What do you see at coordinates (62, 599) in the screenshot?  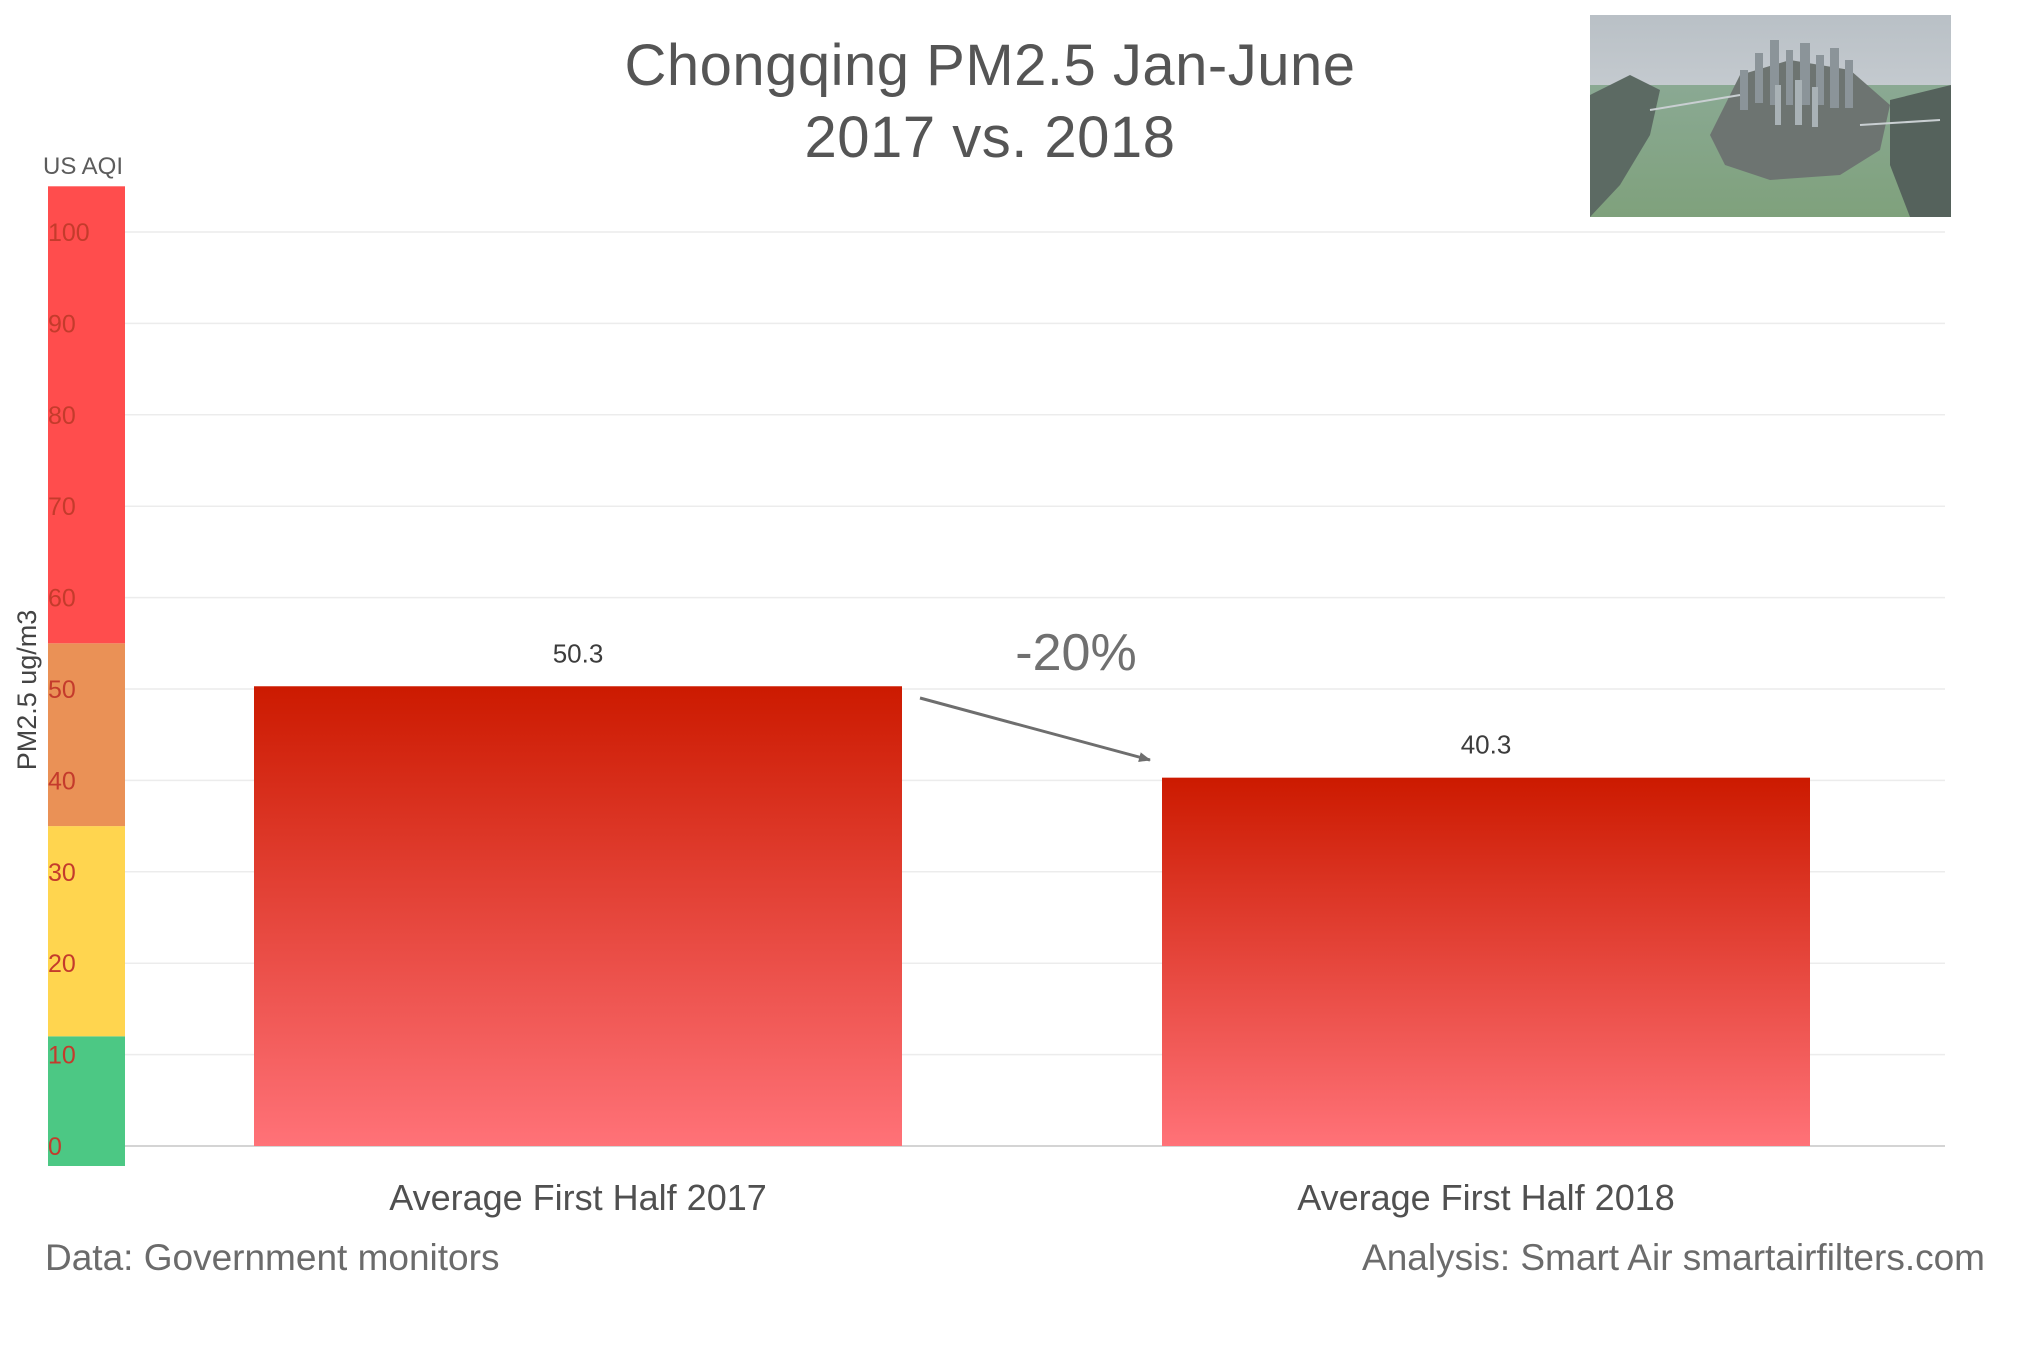 I see `y-tick-label: 60` at bounding box center [62, 599].